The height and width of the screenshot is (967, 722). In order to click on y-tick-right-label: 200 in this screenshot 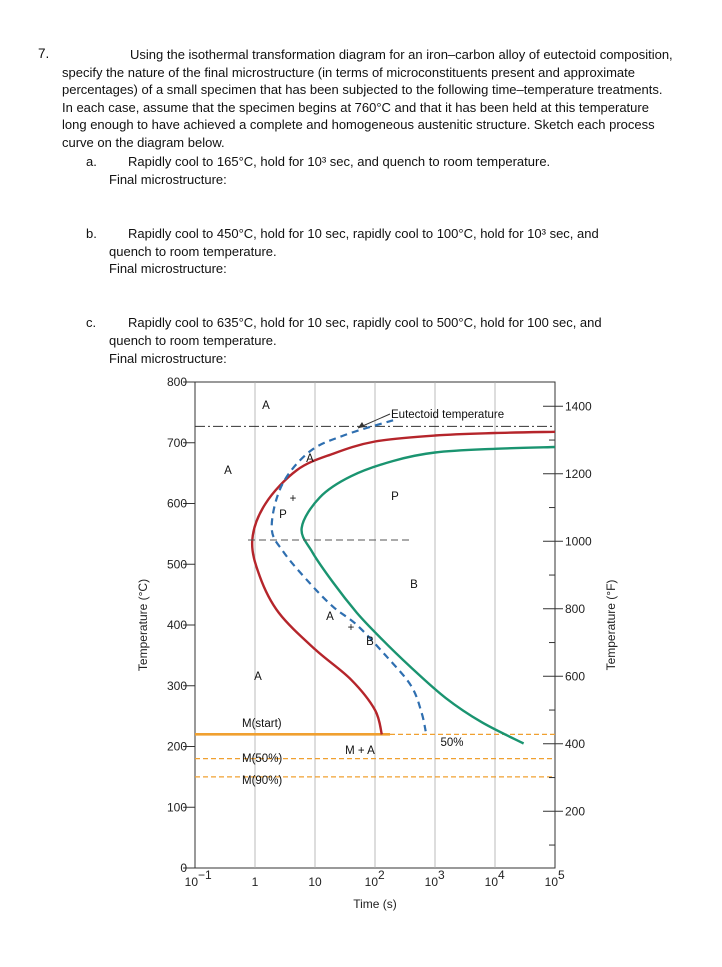, I will do `click(575, 811)`.